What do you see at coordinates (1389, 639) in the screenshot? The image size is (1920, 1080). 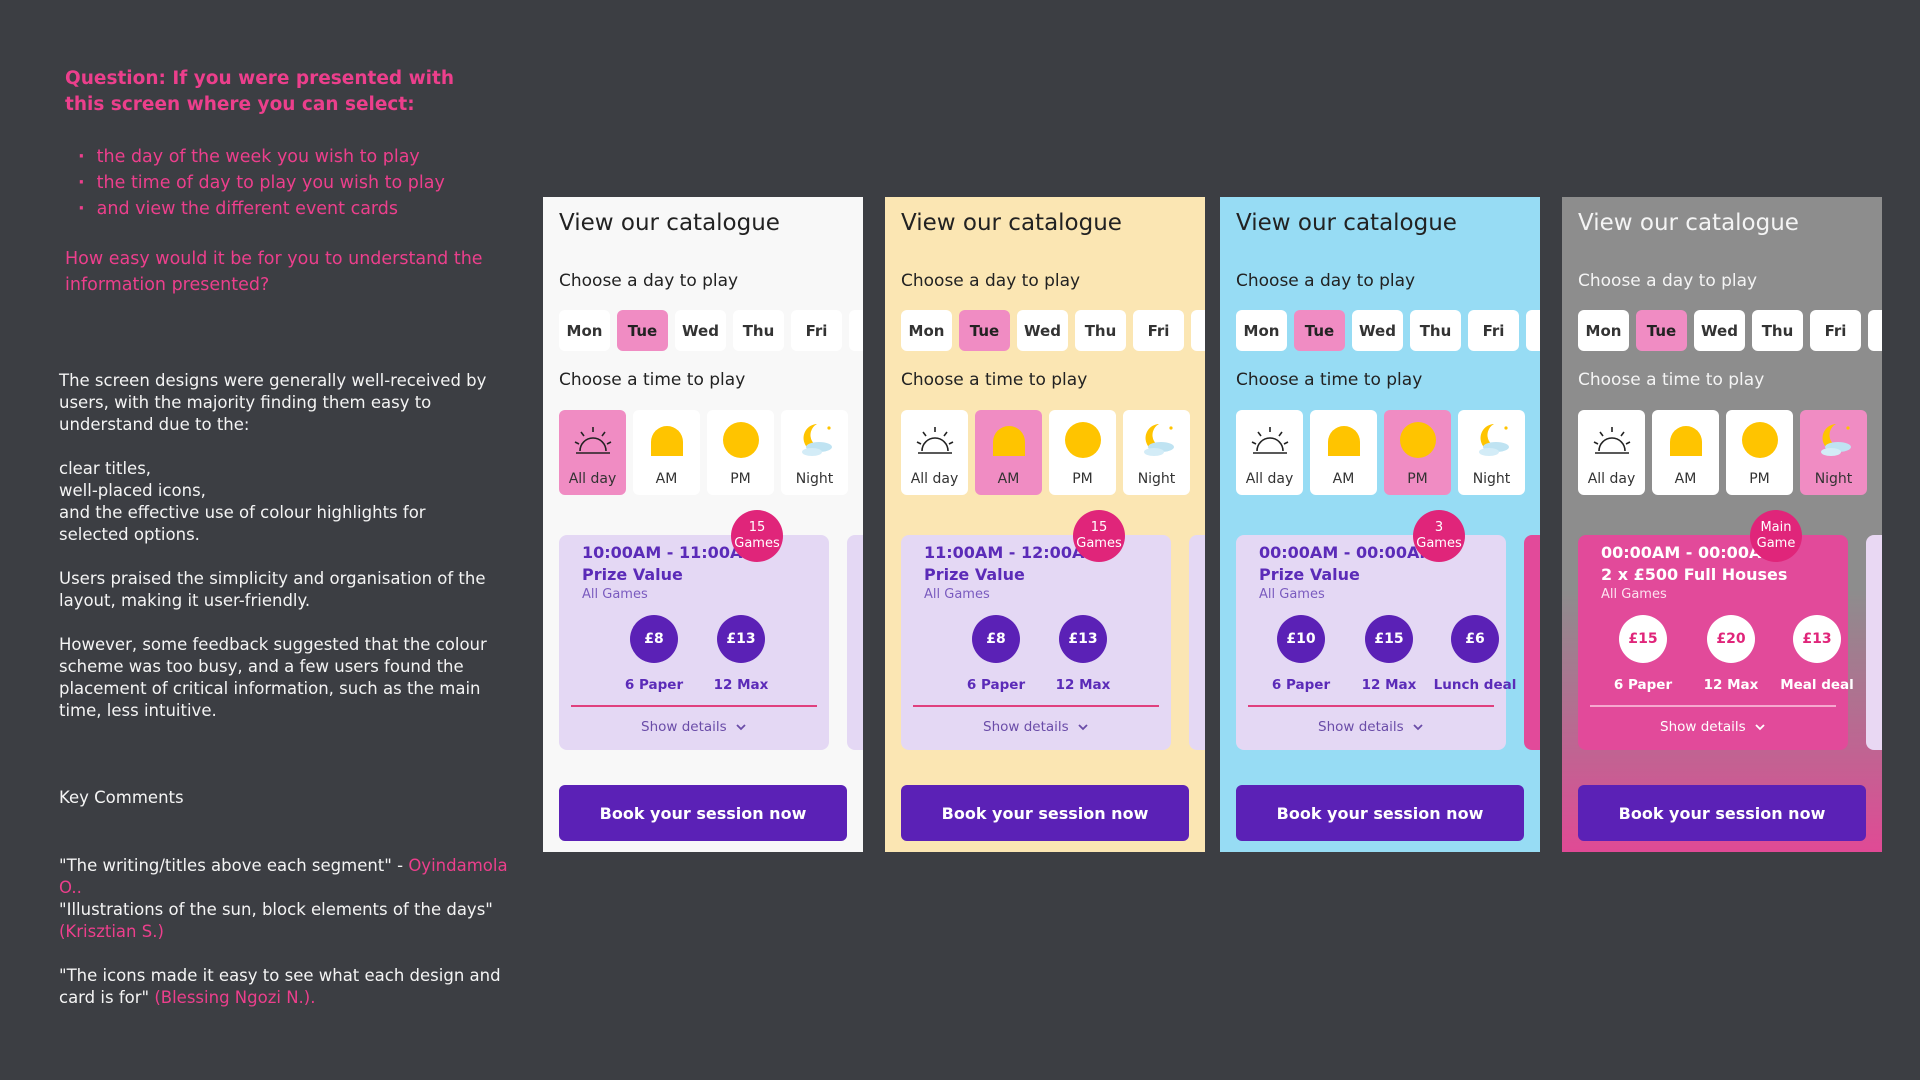 I see `price-value: £15` at bounding box center [1389, 639].